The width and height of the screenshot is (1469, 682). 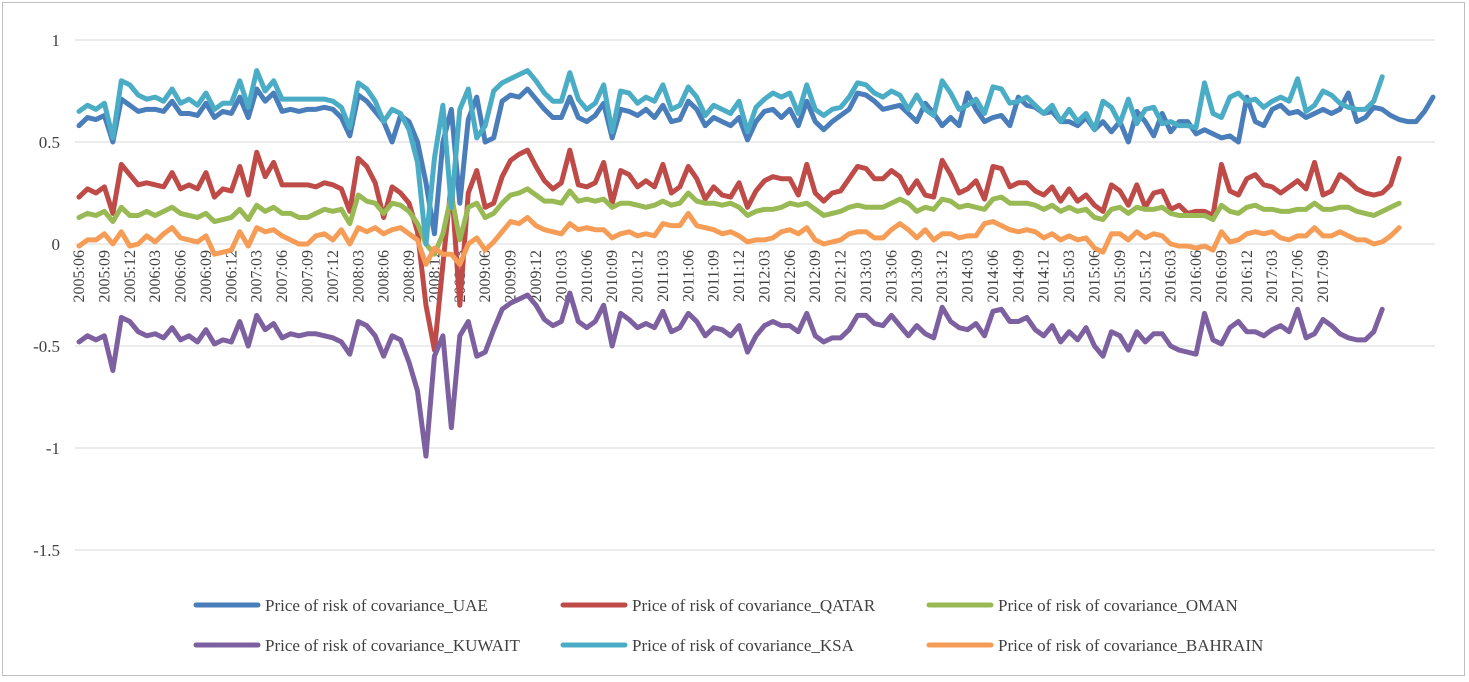 I want to click on x-tick-label: 2011:12, so click(x=739, y=276).